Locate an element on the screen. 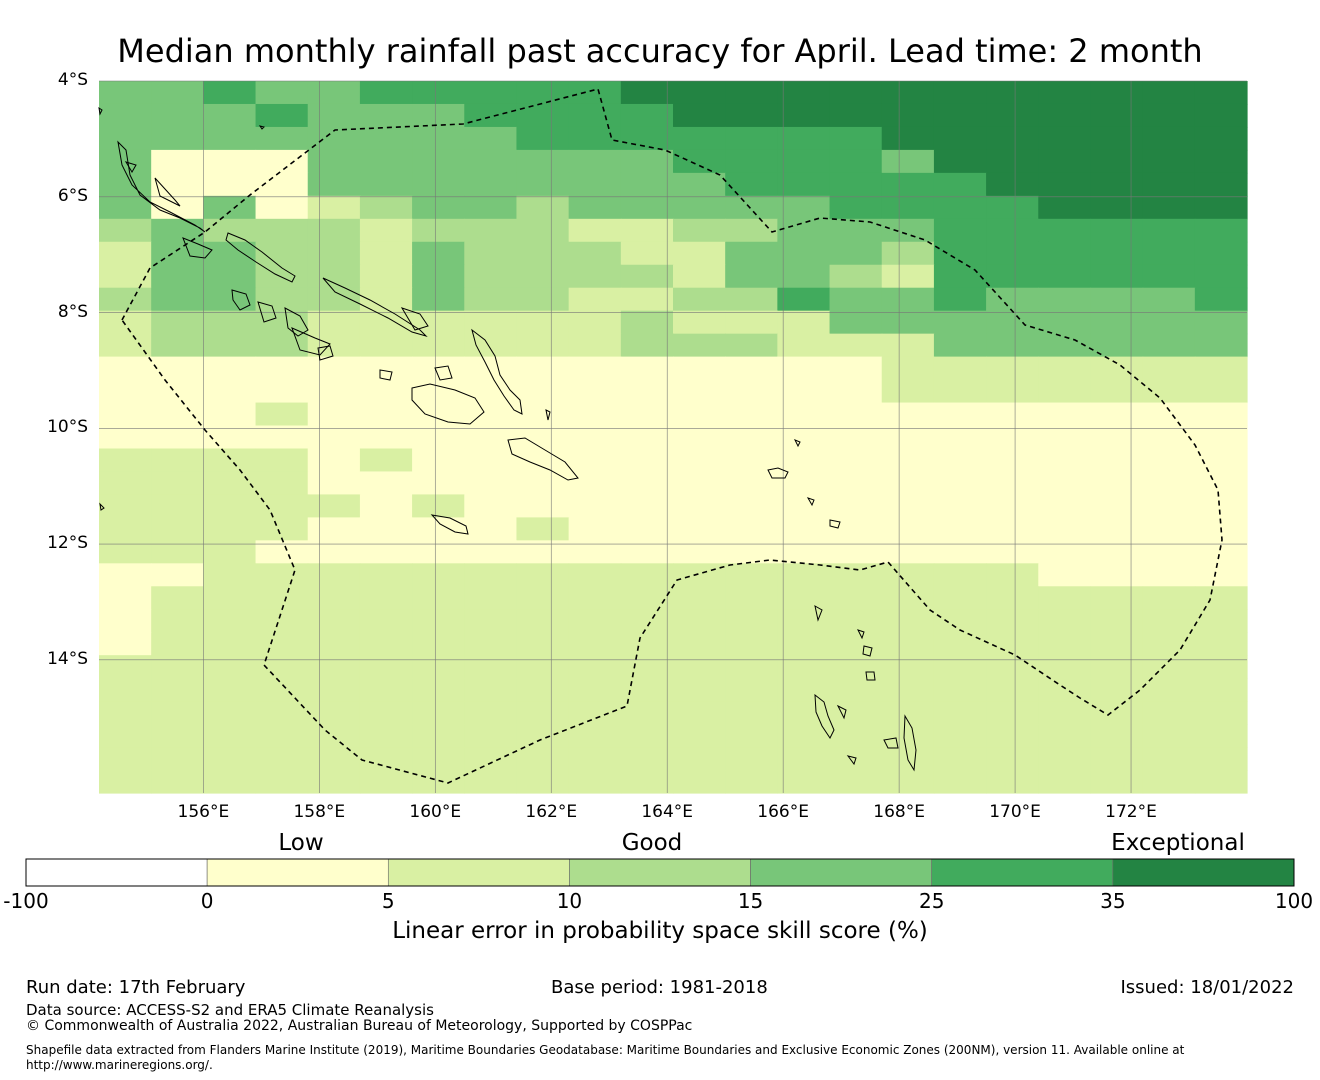 The image size is (1320, 1080). latitude-label: 8°S is located at coordinates (72, 311).